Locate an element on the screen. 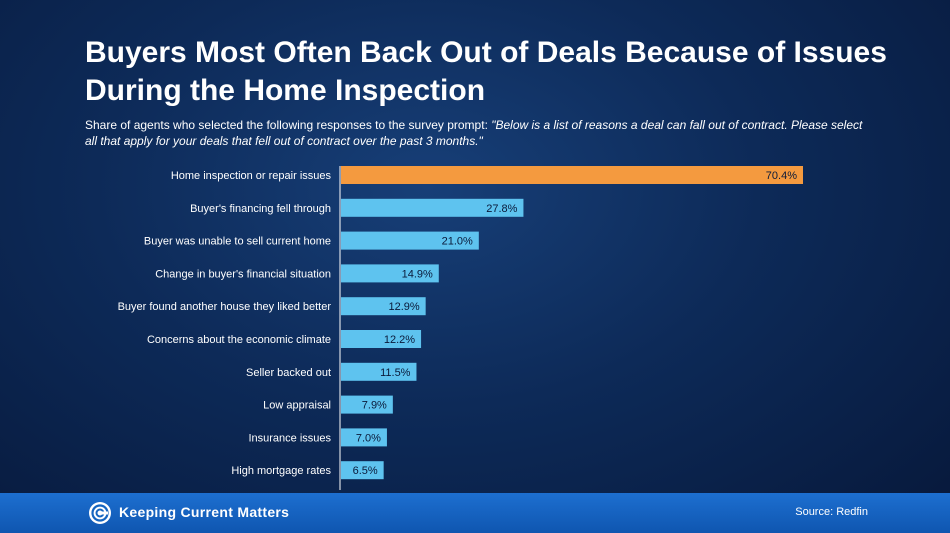  category-label: Change in buyer's financial situation is located at coordinates (243, 274).